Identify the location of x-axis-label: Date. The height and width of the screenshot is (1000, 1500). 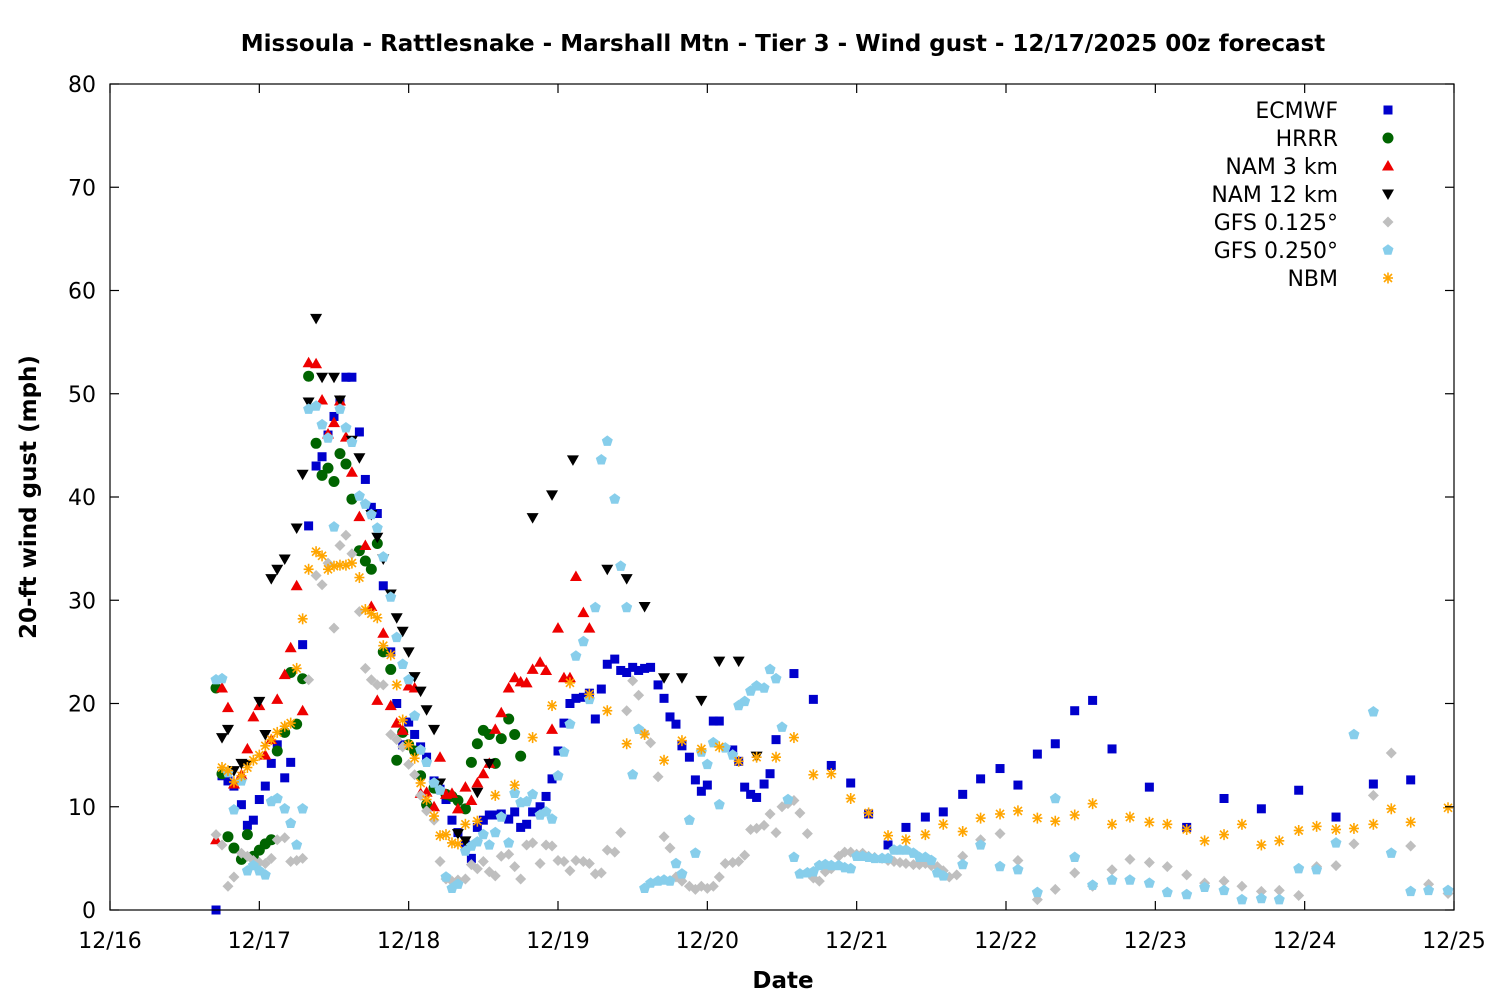
(782, 981).